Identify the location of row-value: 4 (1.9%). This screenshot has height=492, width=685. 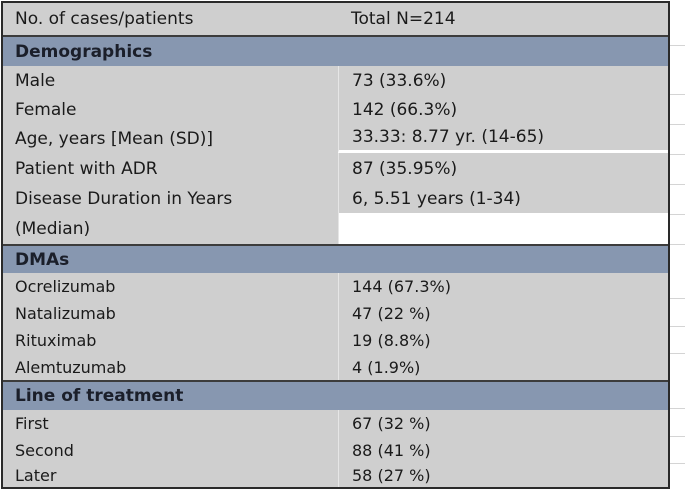
(503, 367).